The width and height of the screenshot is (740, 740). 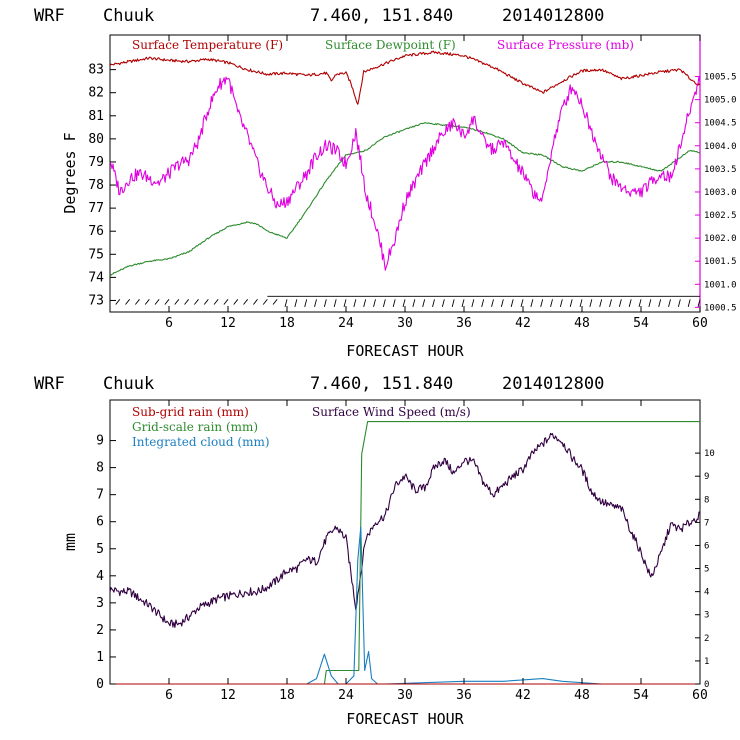 What do you see at coordinates (287, 695) in the screenshot?
I see `x-tick-label: 18` at bounding box center [287, 695].